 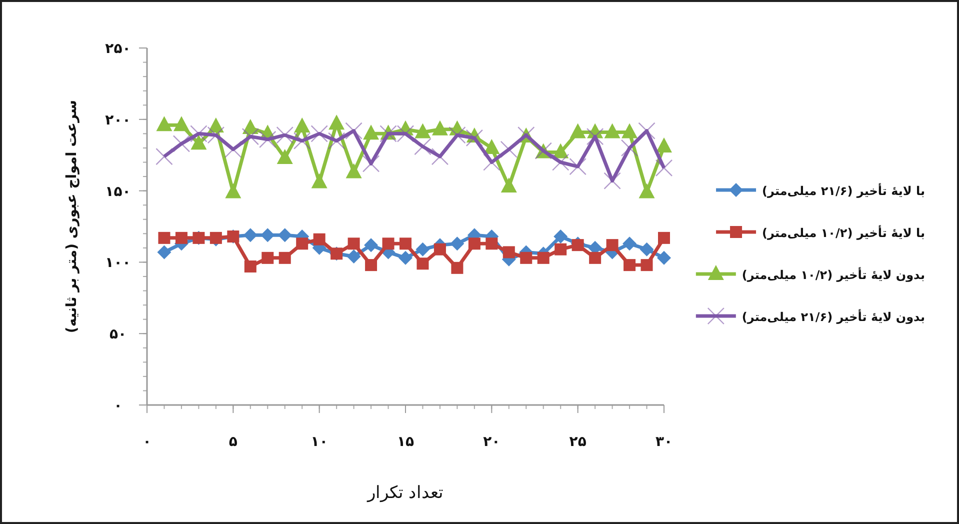 I want to click on x-tick-label: ۳۰, so click(x=664, y=442).